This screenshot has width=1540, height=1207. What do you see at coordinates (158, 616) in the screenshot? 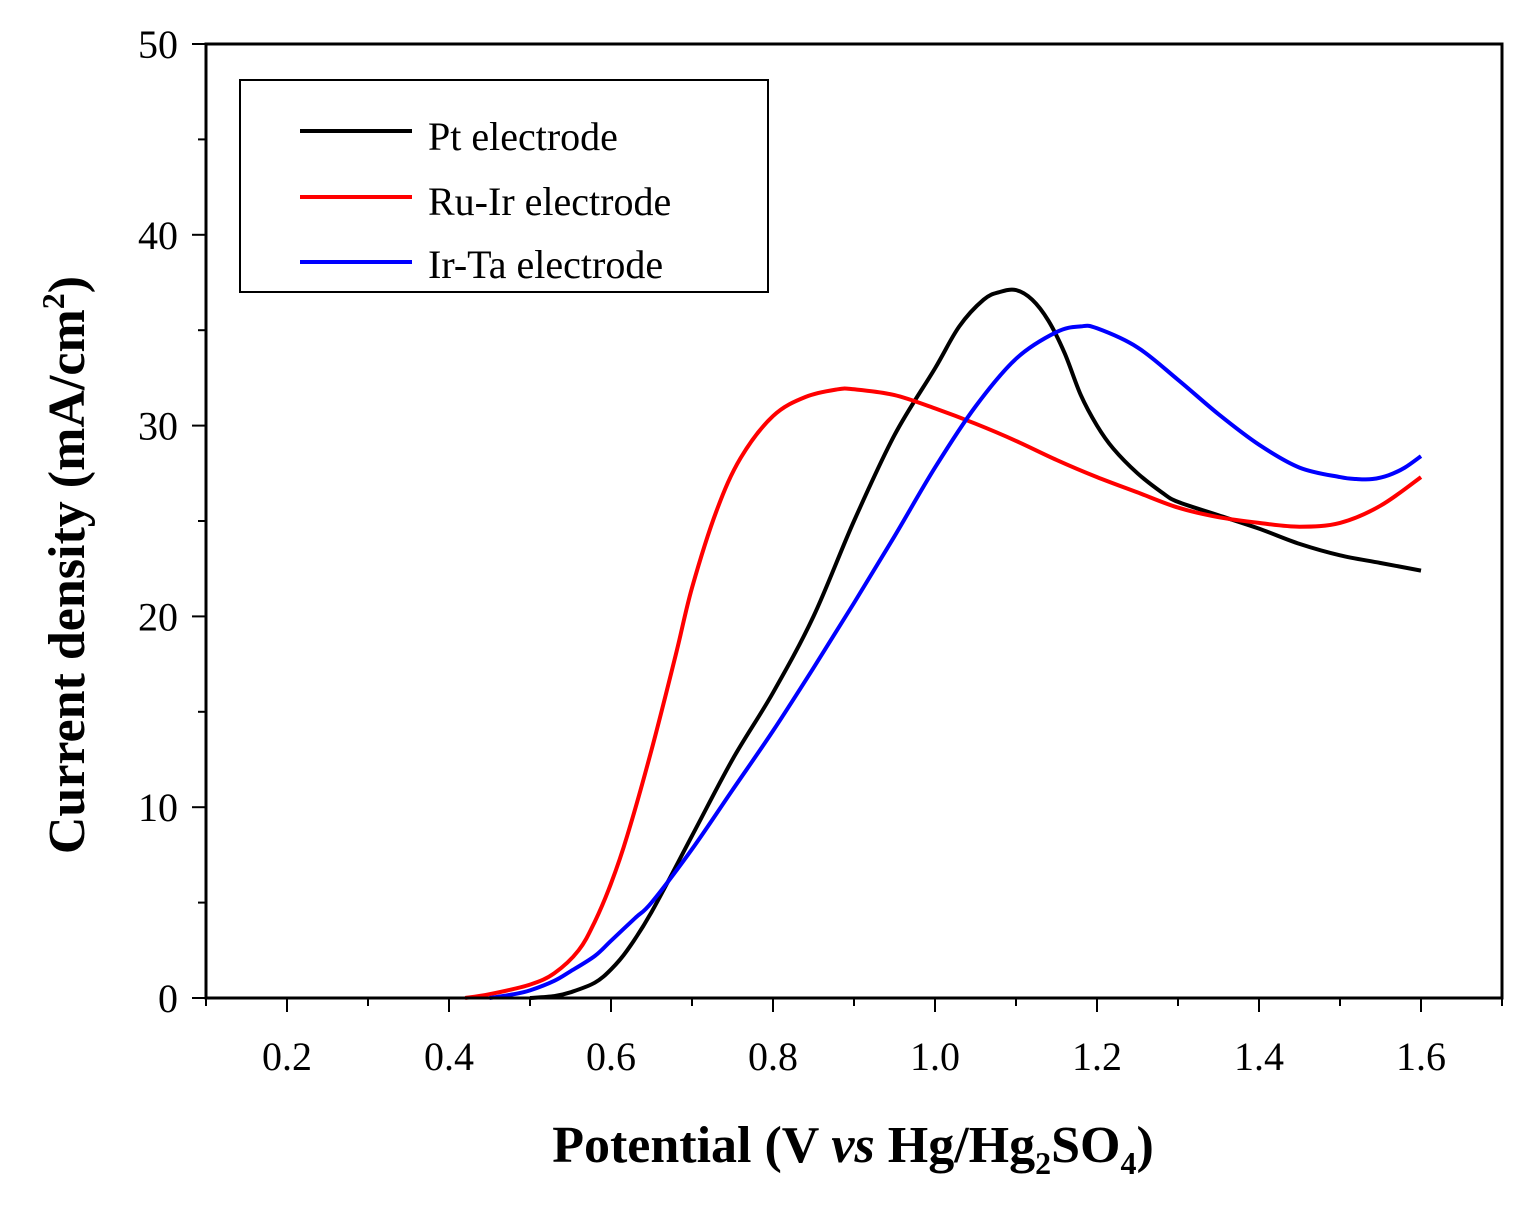
I see `y-tick-label: 20` at bounding box center [158, 616].